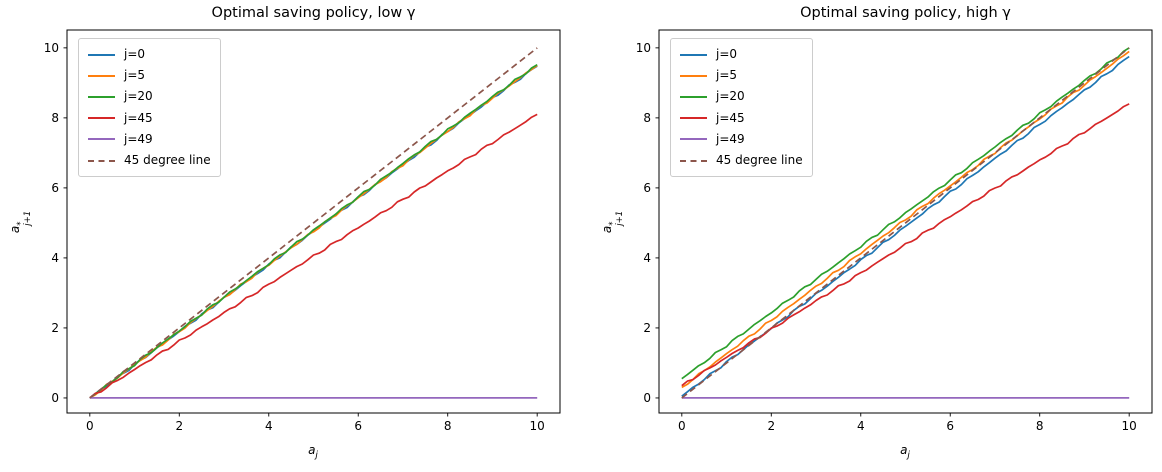 The width and height of the screenshot is (1162, 472). Describe the element at coordinates (313, 13) in the screenshot. I see `left-plot-title: Optimal saving policy, low γ` at that location.